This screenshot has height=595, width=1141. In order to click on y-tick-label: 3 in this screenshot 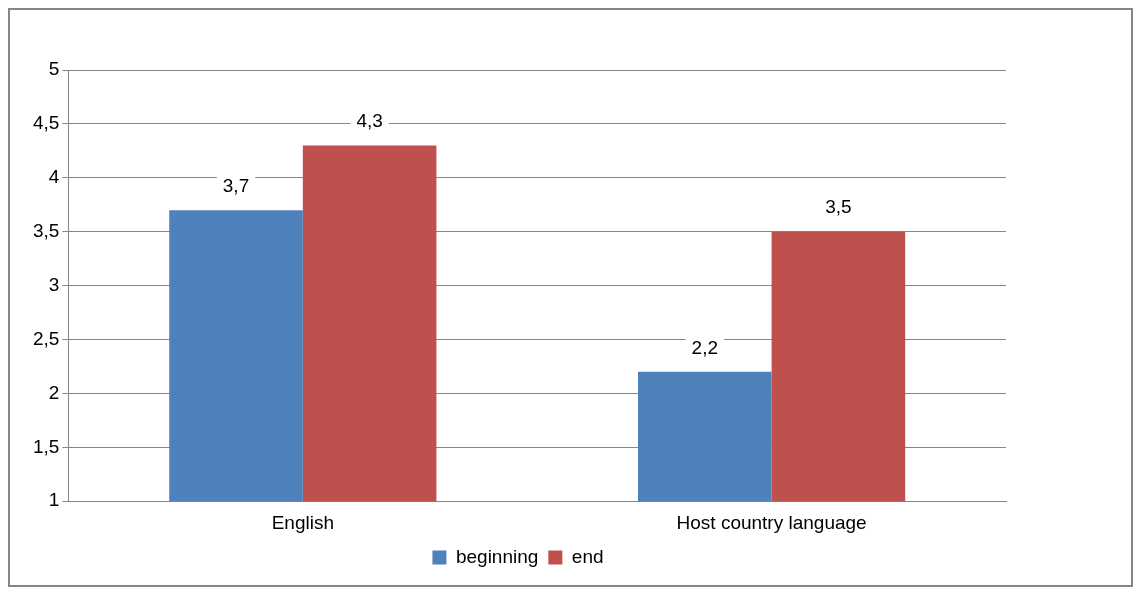, I will do `click(54, 284)`.